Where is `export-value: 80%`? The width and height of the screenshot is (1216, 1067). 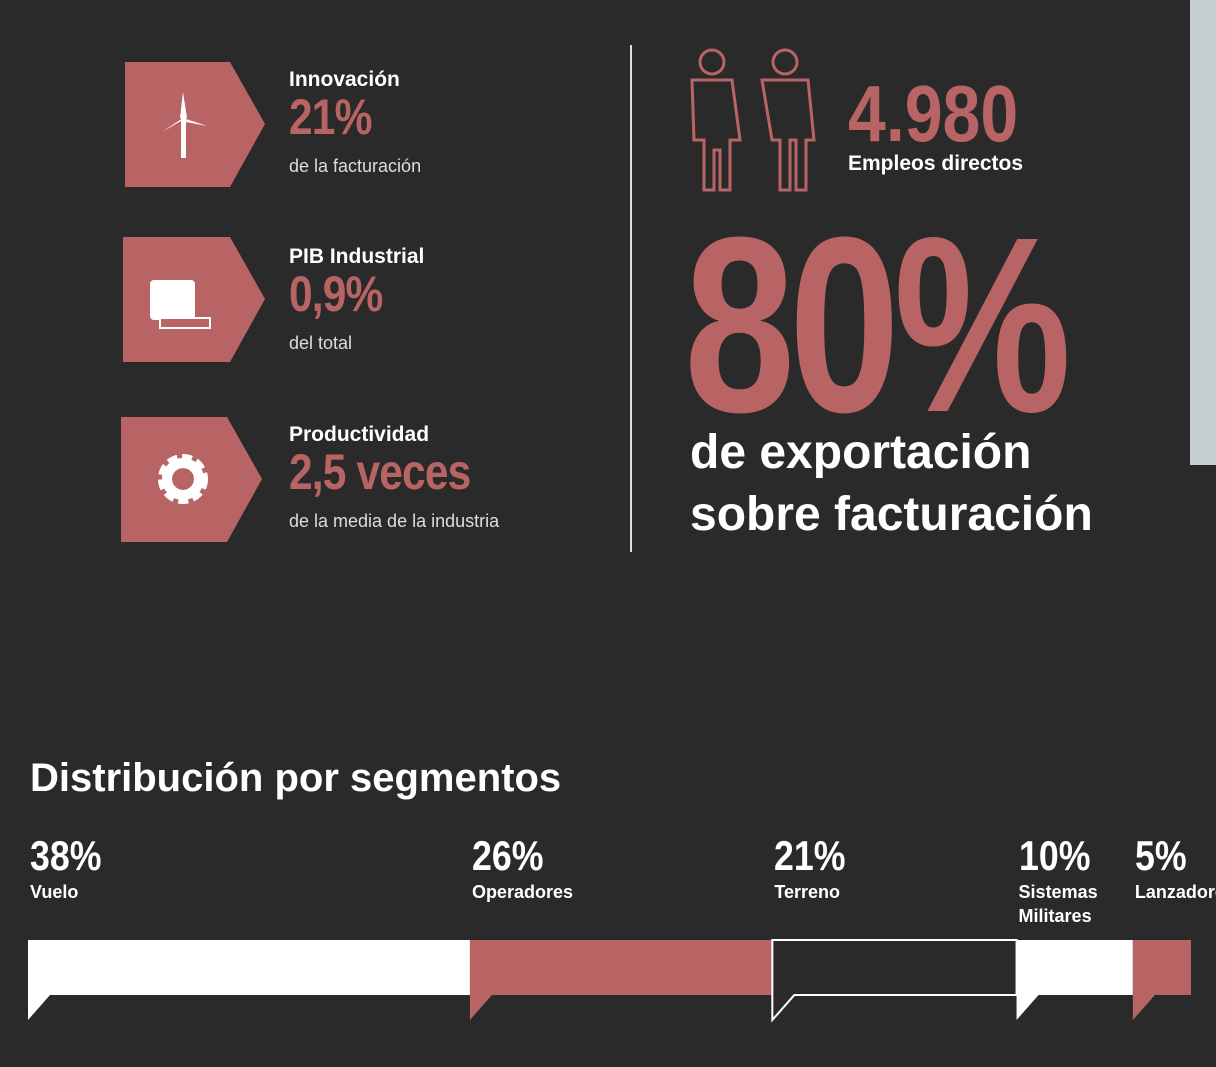 export-value: 80% is located at coordinates (878, 324).